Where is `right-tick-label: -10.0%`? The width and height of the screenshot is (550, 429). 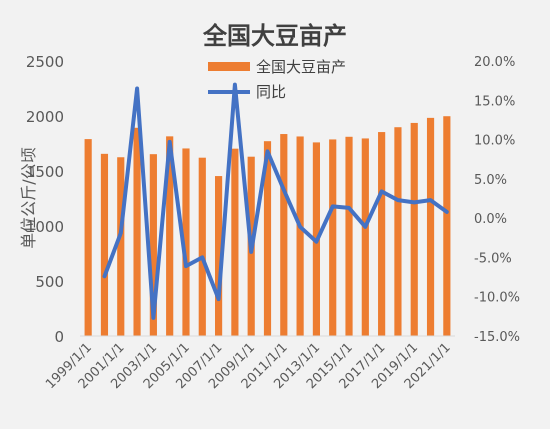 right-tick-label: -10.0% is located at coordinates (497, 298).